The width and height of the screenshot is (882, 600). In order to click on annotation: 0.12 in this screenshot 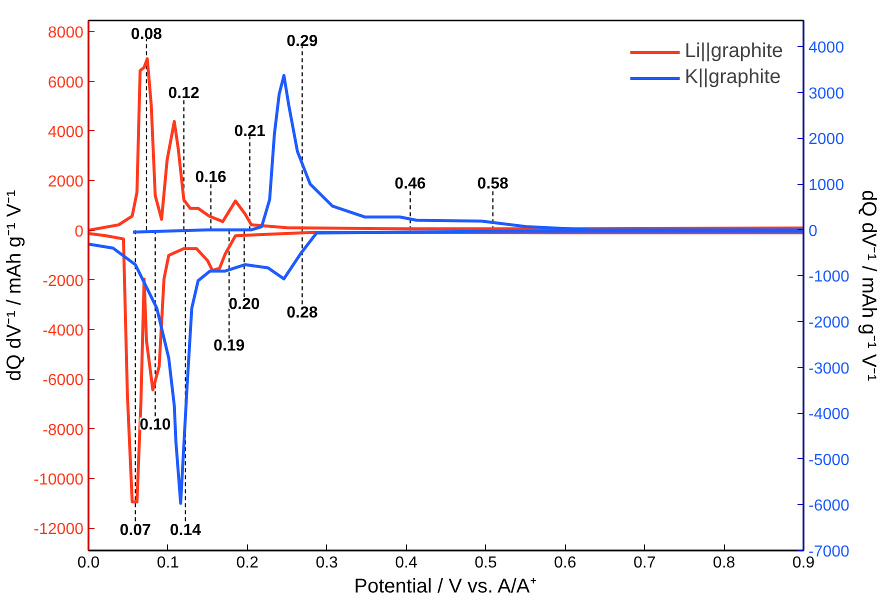, I will do `click(184, 93)`.